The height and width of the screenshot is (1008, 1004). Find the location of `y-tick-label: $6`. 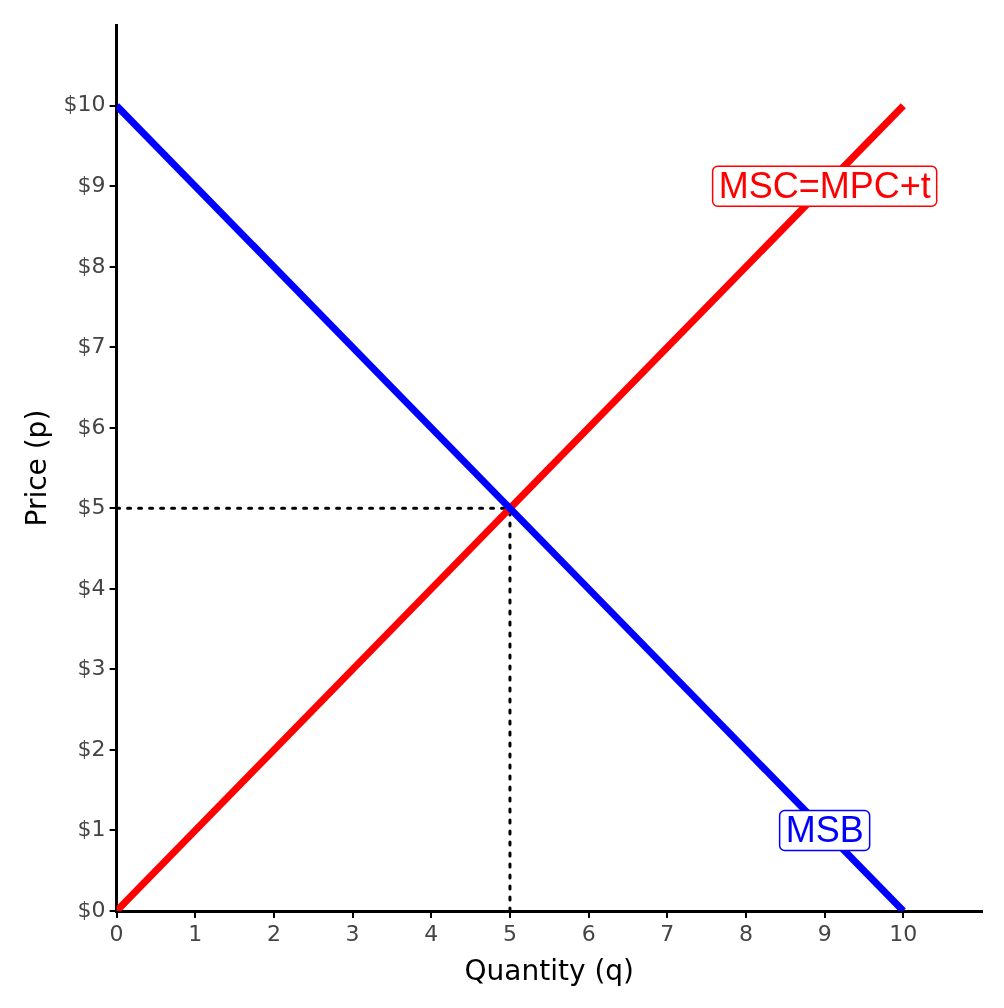

y-tick-label: $6 is located at coordinates (91, 426).